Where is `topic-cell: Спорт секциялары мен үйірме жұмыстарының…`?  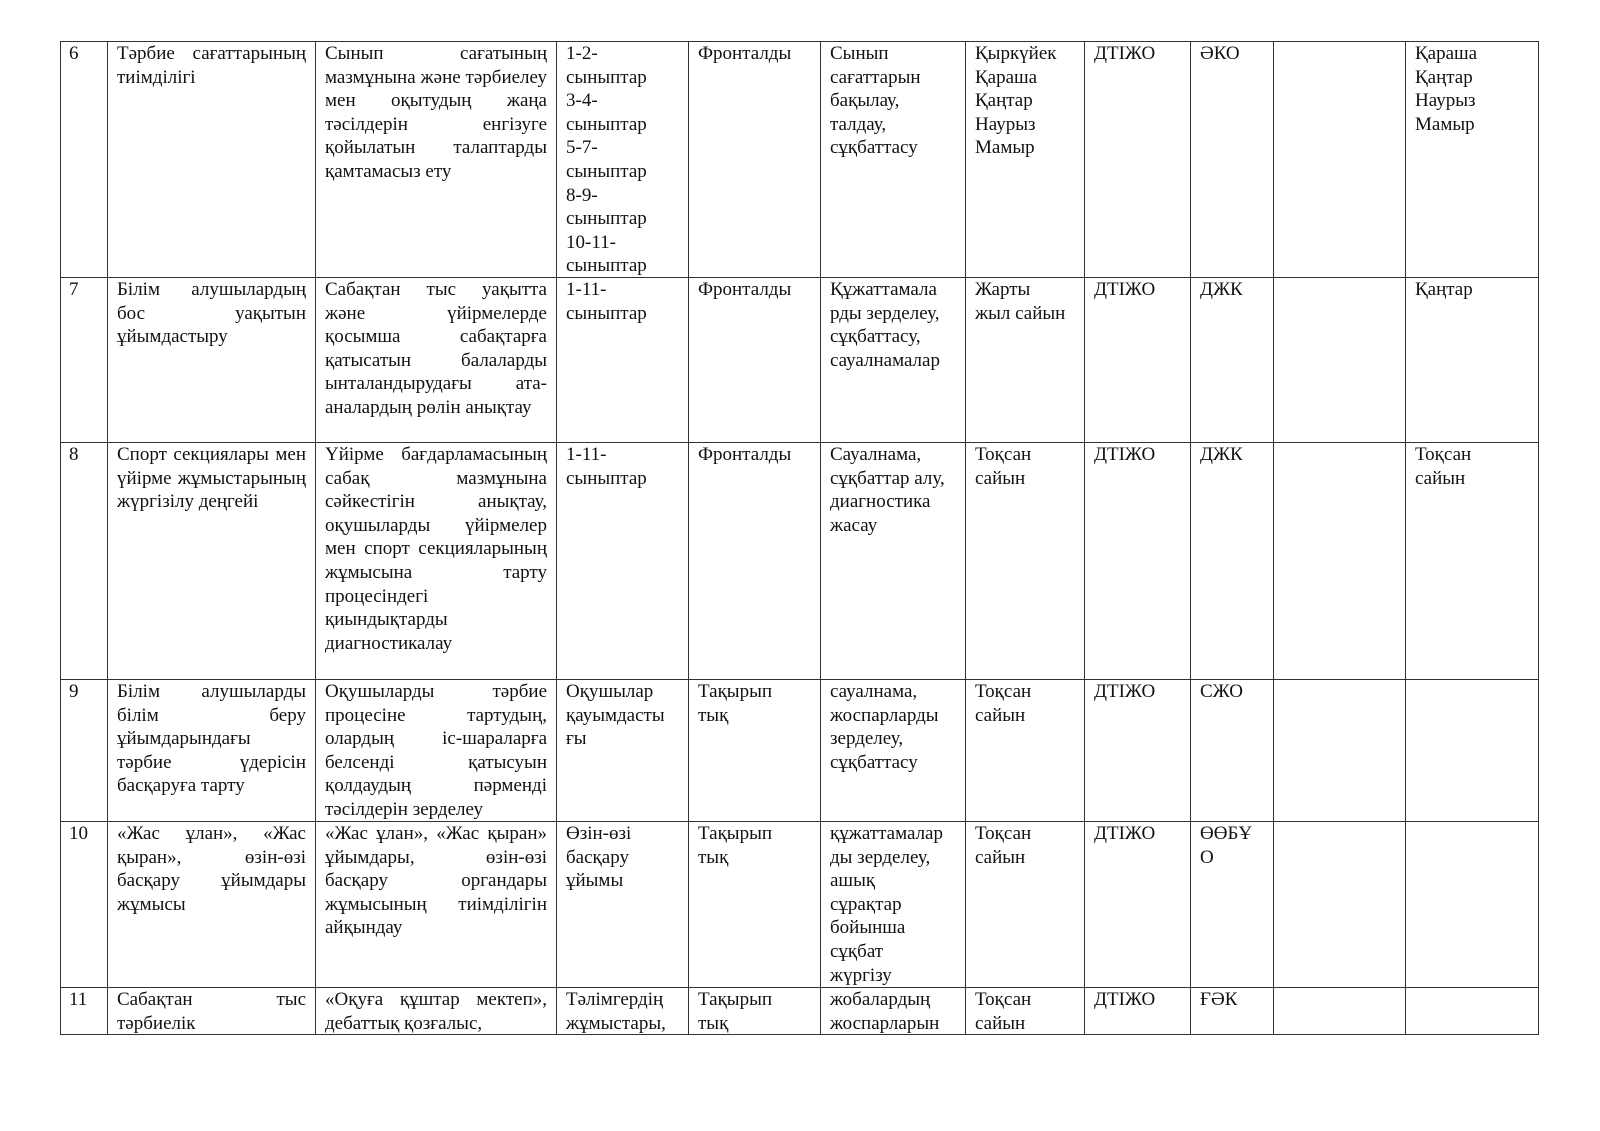
topic-cell: Спорт секциялары мен үйірме жұмыстарының… is located at coordinates (211, 561).